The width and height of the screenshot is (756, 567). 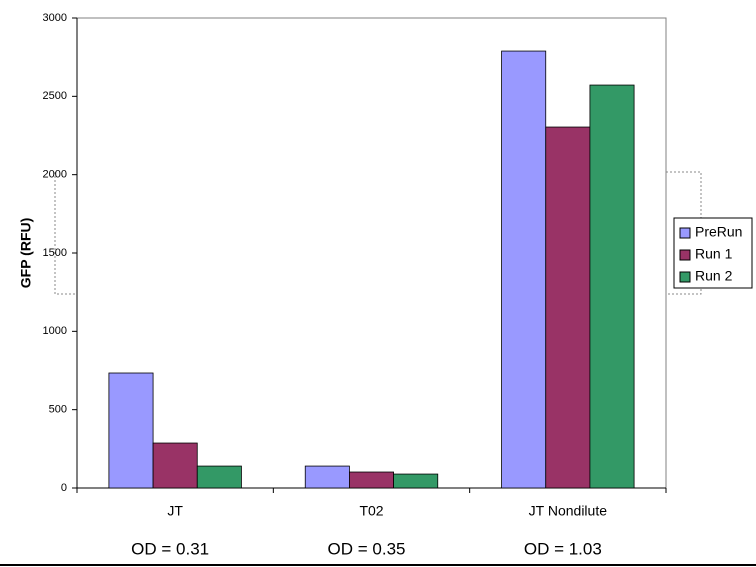 I want to click on legend-label: PreRun, so click(x=718, y=232).